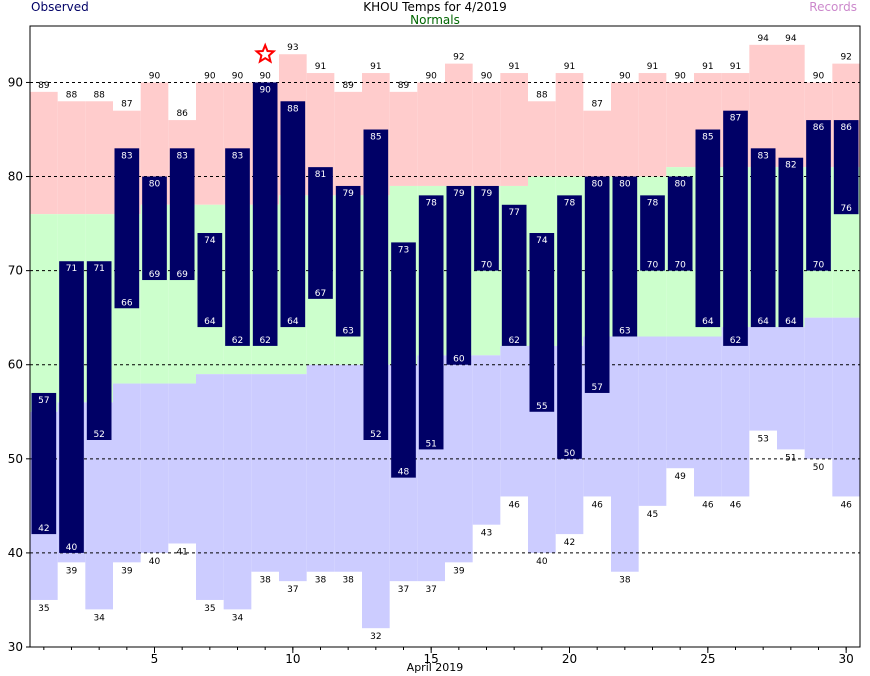 The height and width of the screenshot is (676, 870). What do you see at coordinates (43, 529) in the screenshot?
I see `observed-low-label: 42` at bounding box center [43, 529].